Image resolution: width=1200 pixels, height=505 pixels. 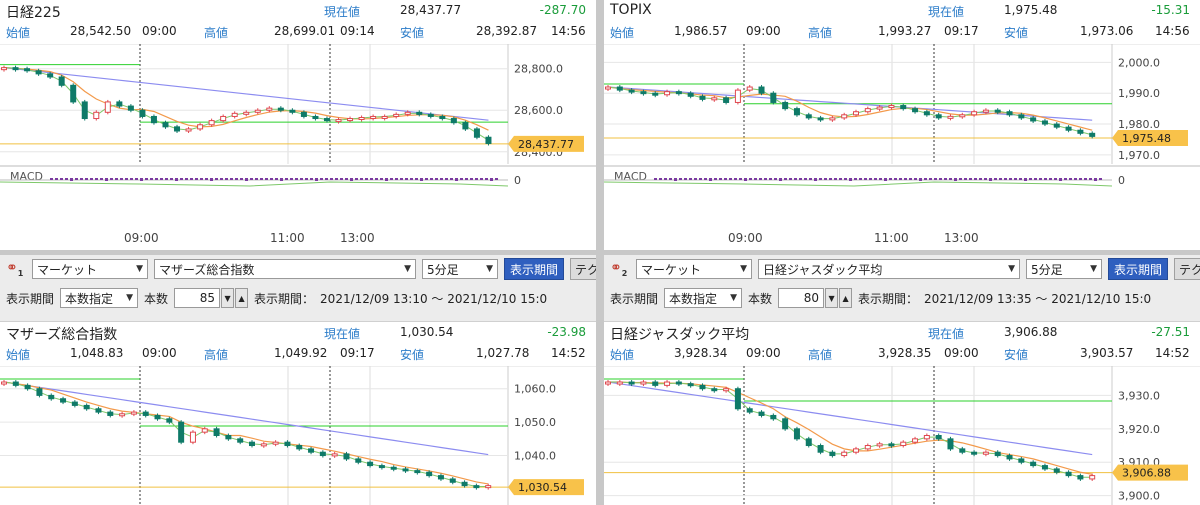 What do you see at coordinates (503, 353) in the screenshot?
I see `low-value: 1,027.78` at bounding box center [503, 353].